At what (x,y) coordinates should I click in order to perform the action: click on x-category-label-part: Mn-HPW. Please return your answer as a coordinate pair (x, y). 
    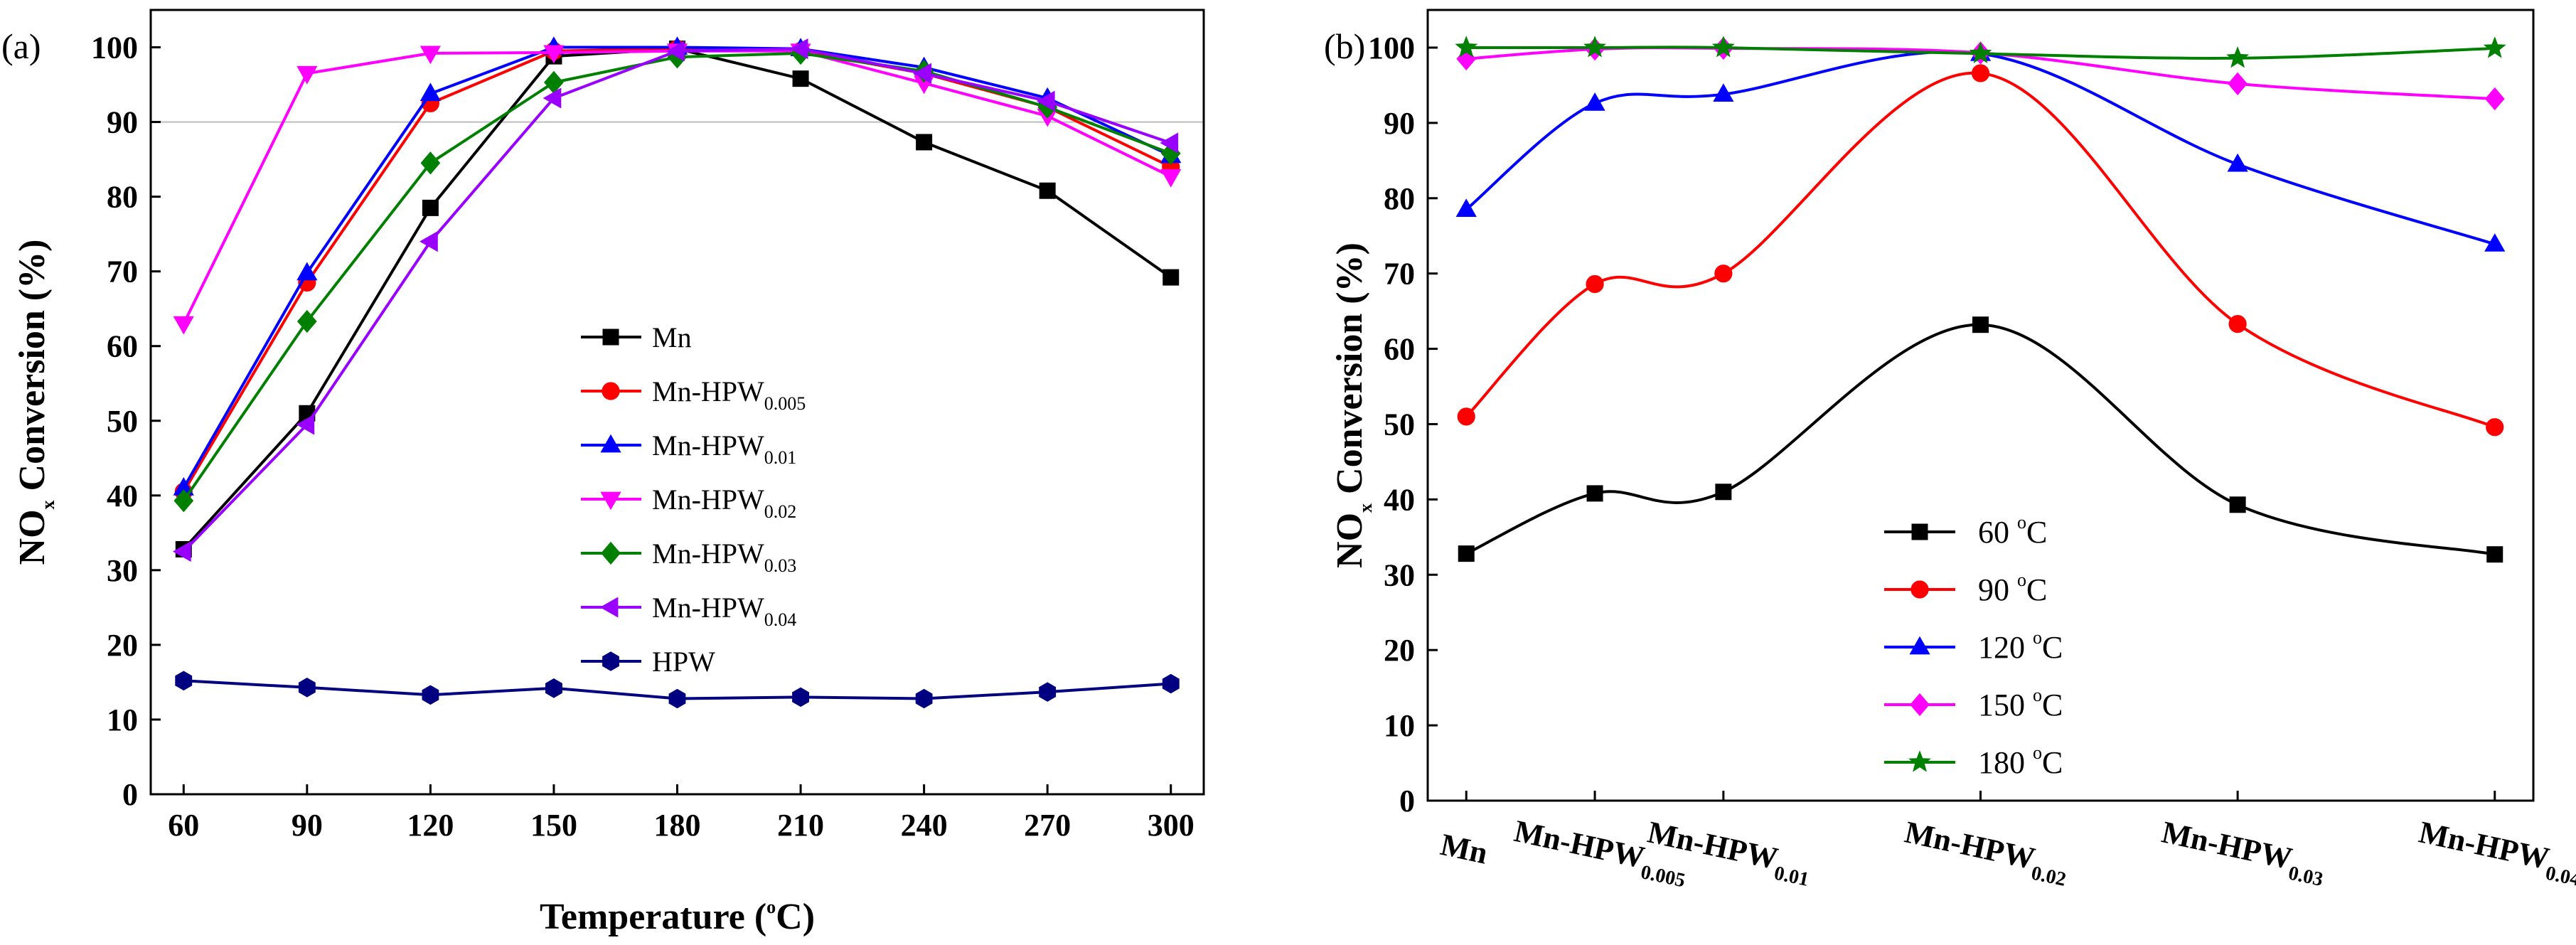
    Looking at the image, I should click on (1970, 845).